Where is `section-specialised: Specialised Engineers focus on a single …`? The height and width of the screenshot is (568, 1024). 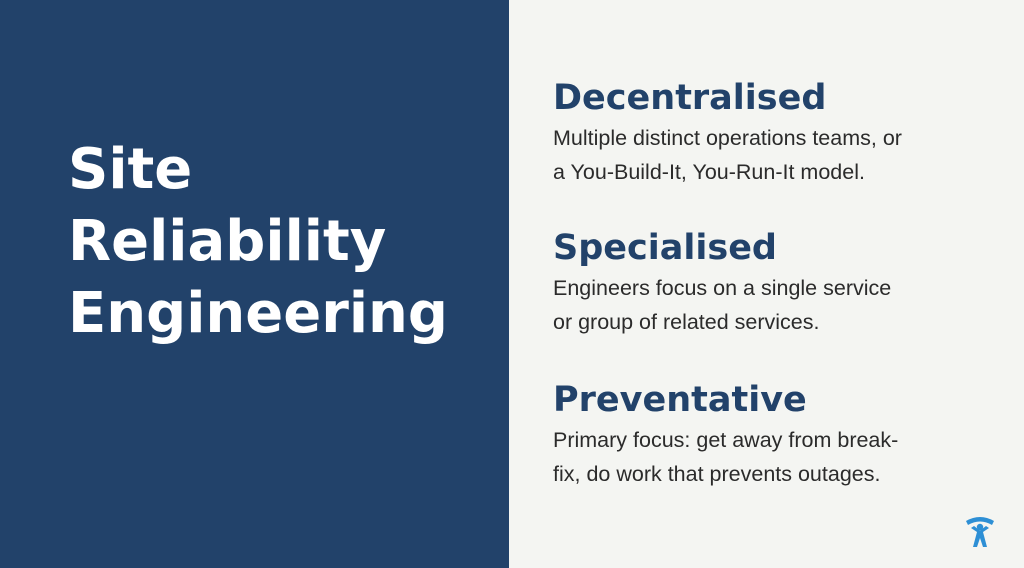
section-specialised: Specialised Engineers focus on a single … is located at coordinates (773, 282).